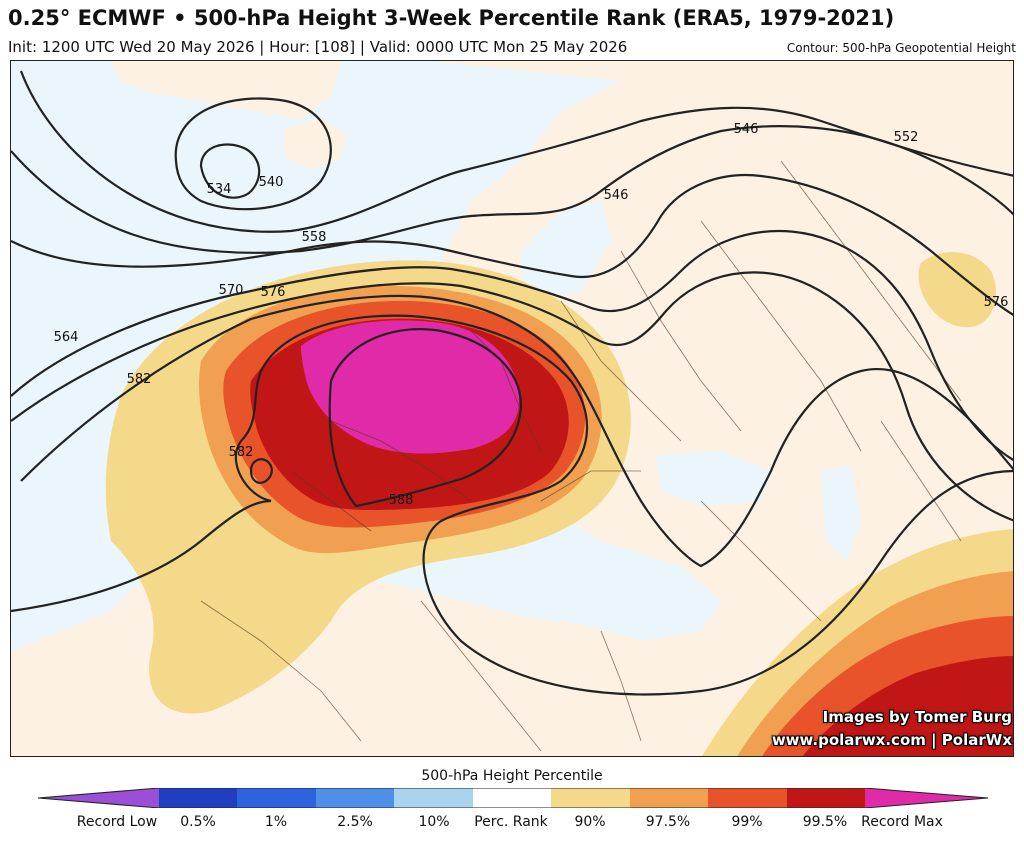 The width and height of the screenshot is (1024, 847). I want to click on contour-label: 552, so click(906, 137).